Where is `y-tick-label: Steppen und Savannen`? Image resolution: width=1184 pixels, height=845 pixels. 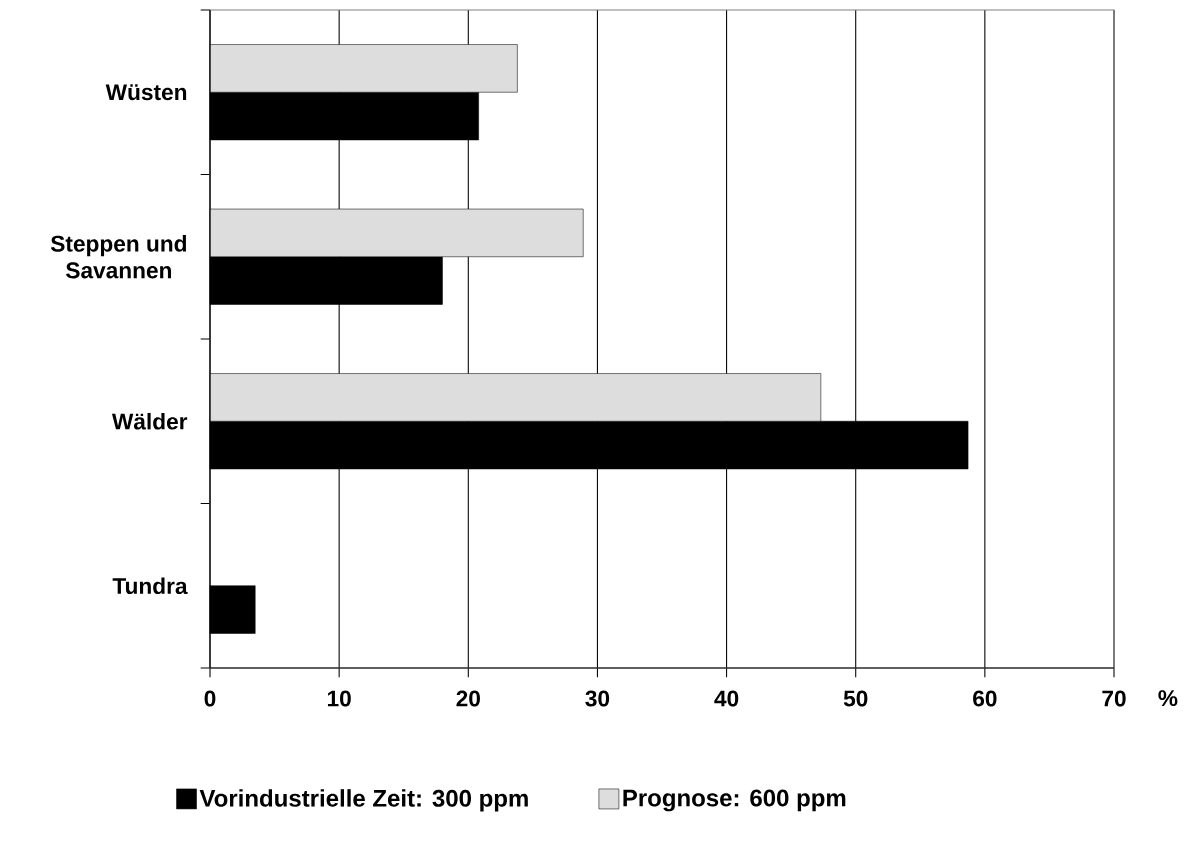 y-tick-label: Steppen und Savannen is located at coordinates (118, 257).